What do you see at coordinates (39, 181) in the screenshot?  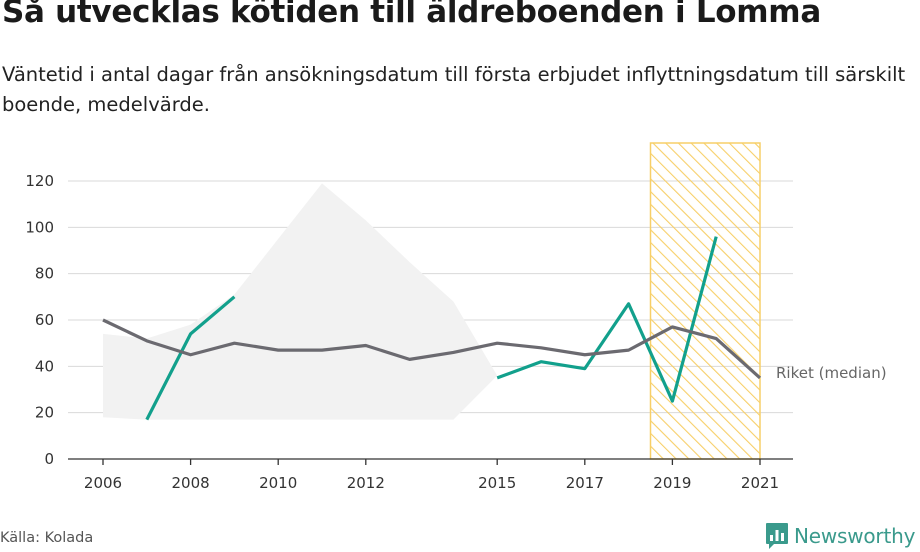 I see `y-tick-label-120: 120` at bounding box center [39, 181].